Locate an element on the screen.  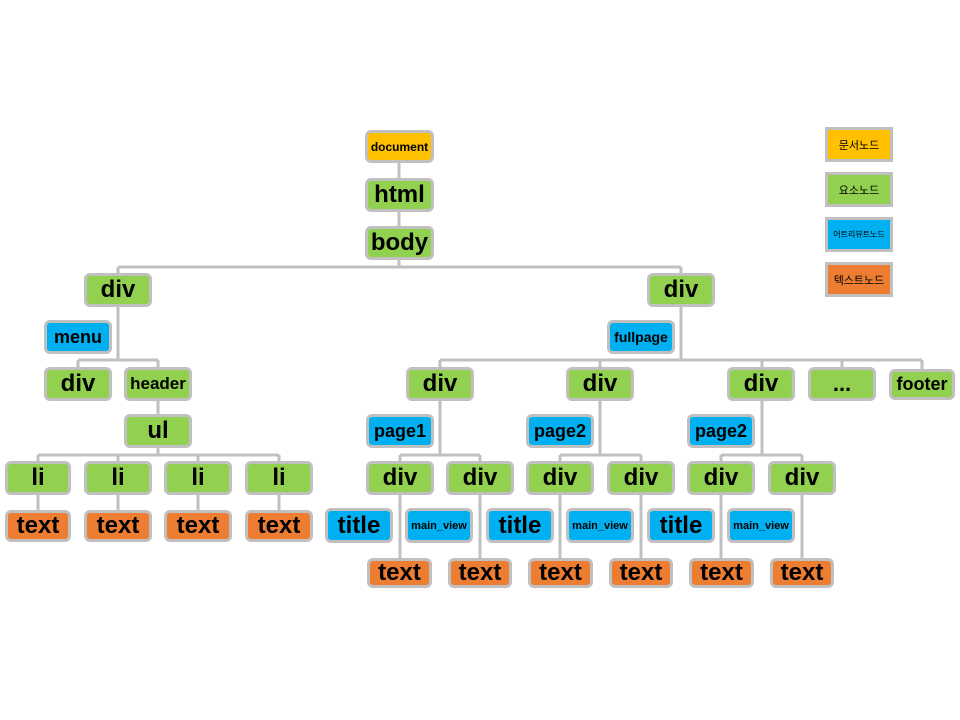
legend-document-node: 문서노드 is located at coordinates (859, 144).